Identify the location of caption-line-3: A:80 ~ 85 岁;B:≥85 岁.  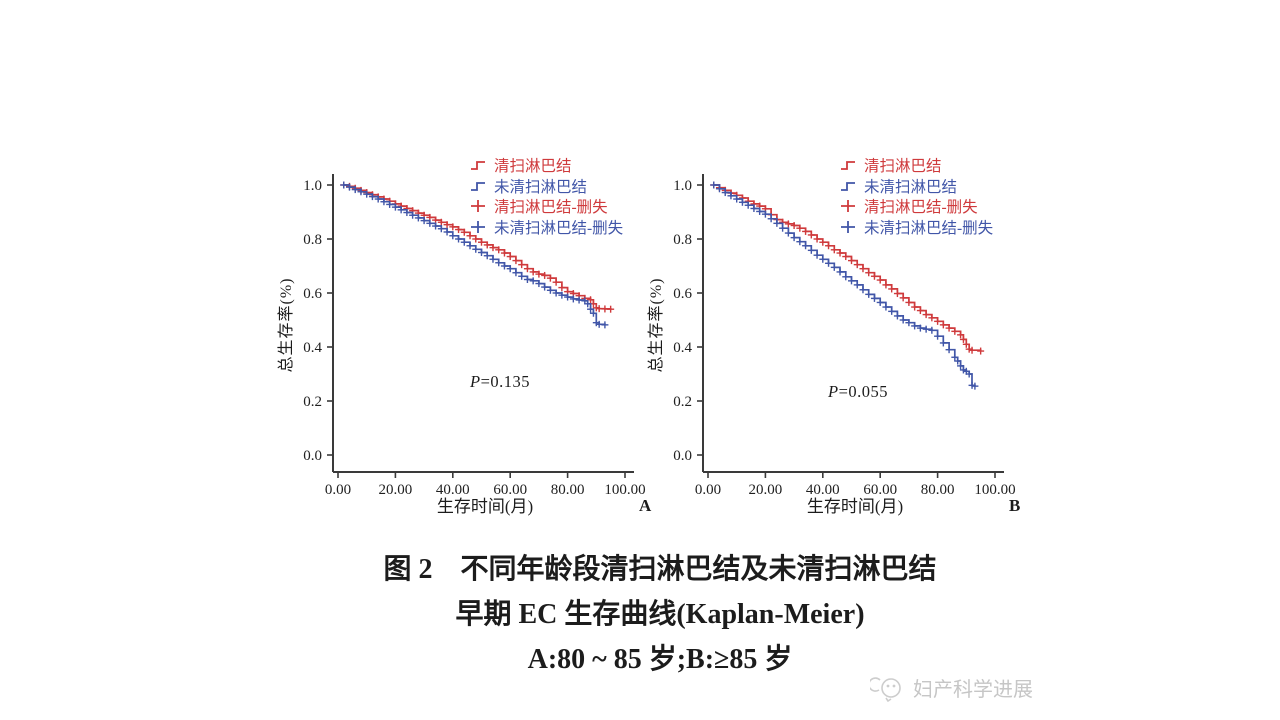
(660, 659).